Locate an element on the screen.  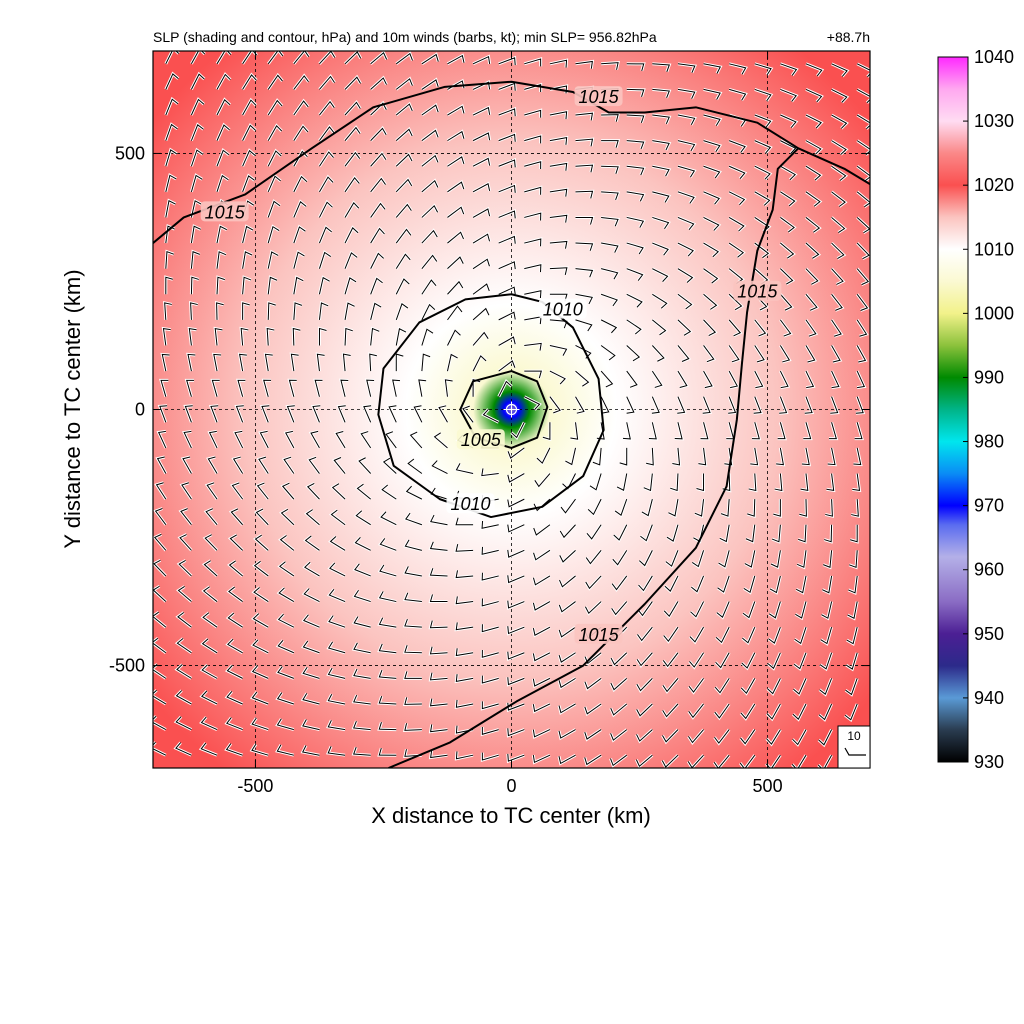
reference-barb-label: 10 is located at coordinates (854, 736).